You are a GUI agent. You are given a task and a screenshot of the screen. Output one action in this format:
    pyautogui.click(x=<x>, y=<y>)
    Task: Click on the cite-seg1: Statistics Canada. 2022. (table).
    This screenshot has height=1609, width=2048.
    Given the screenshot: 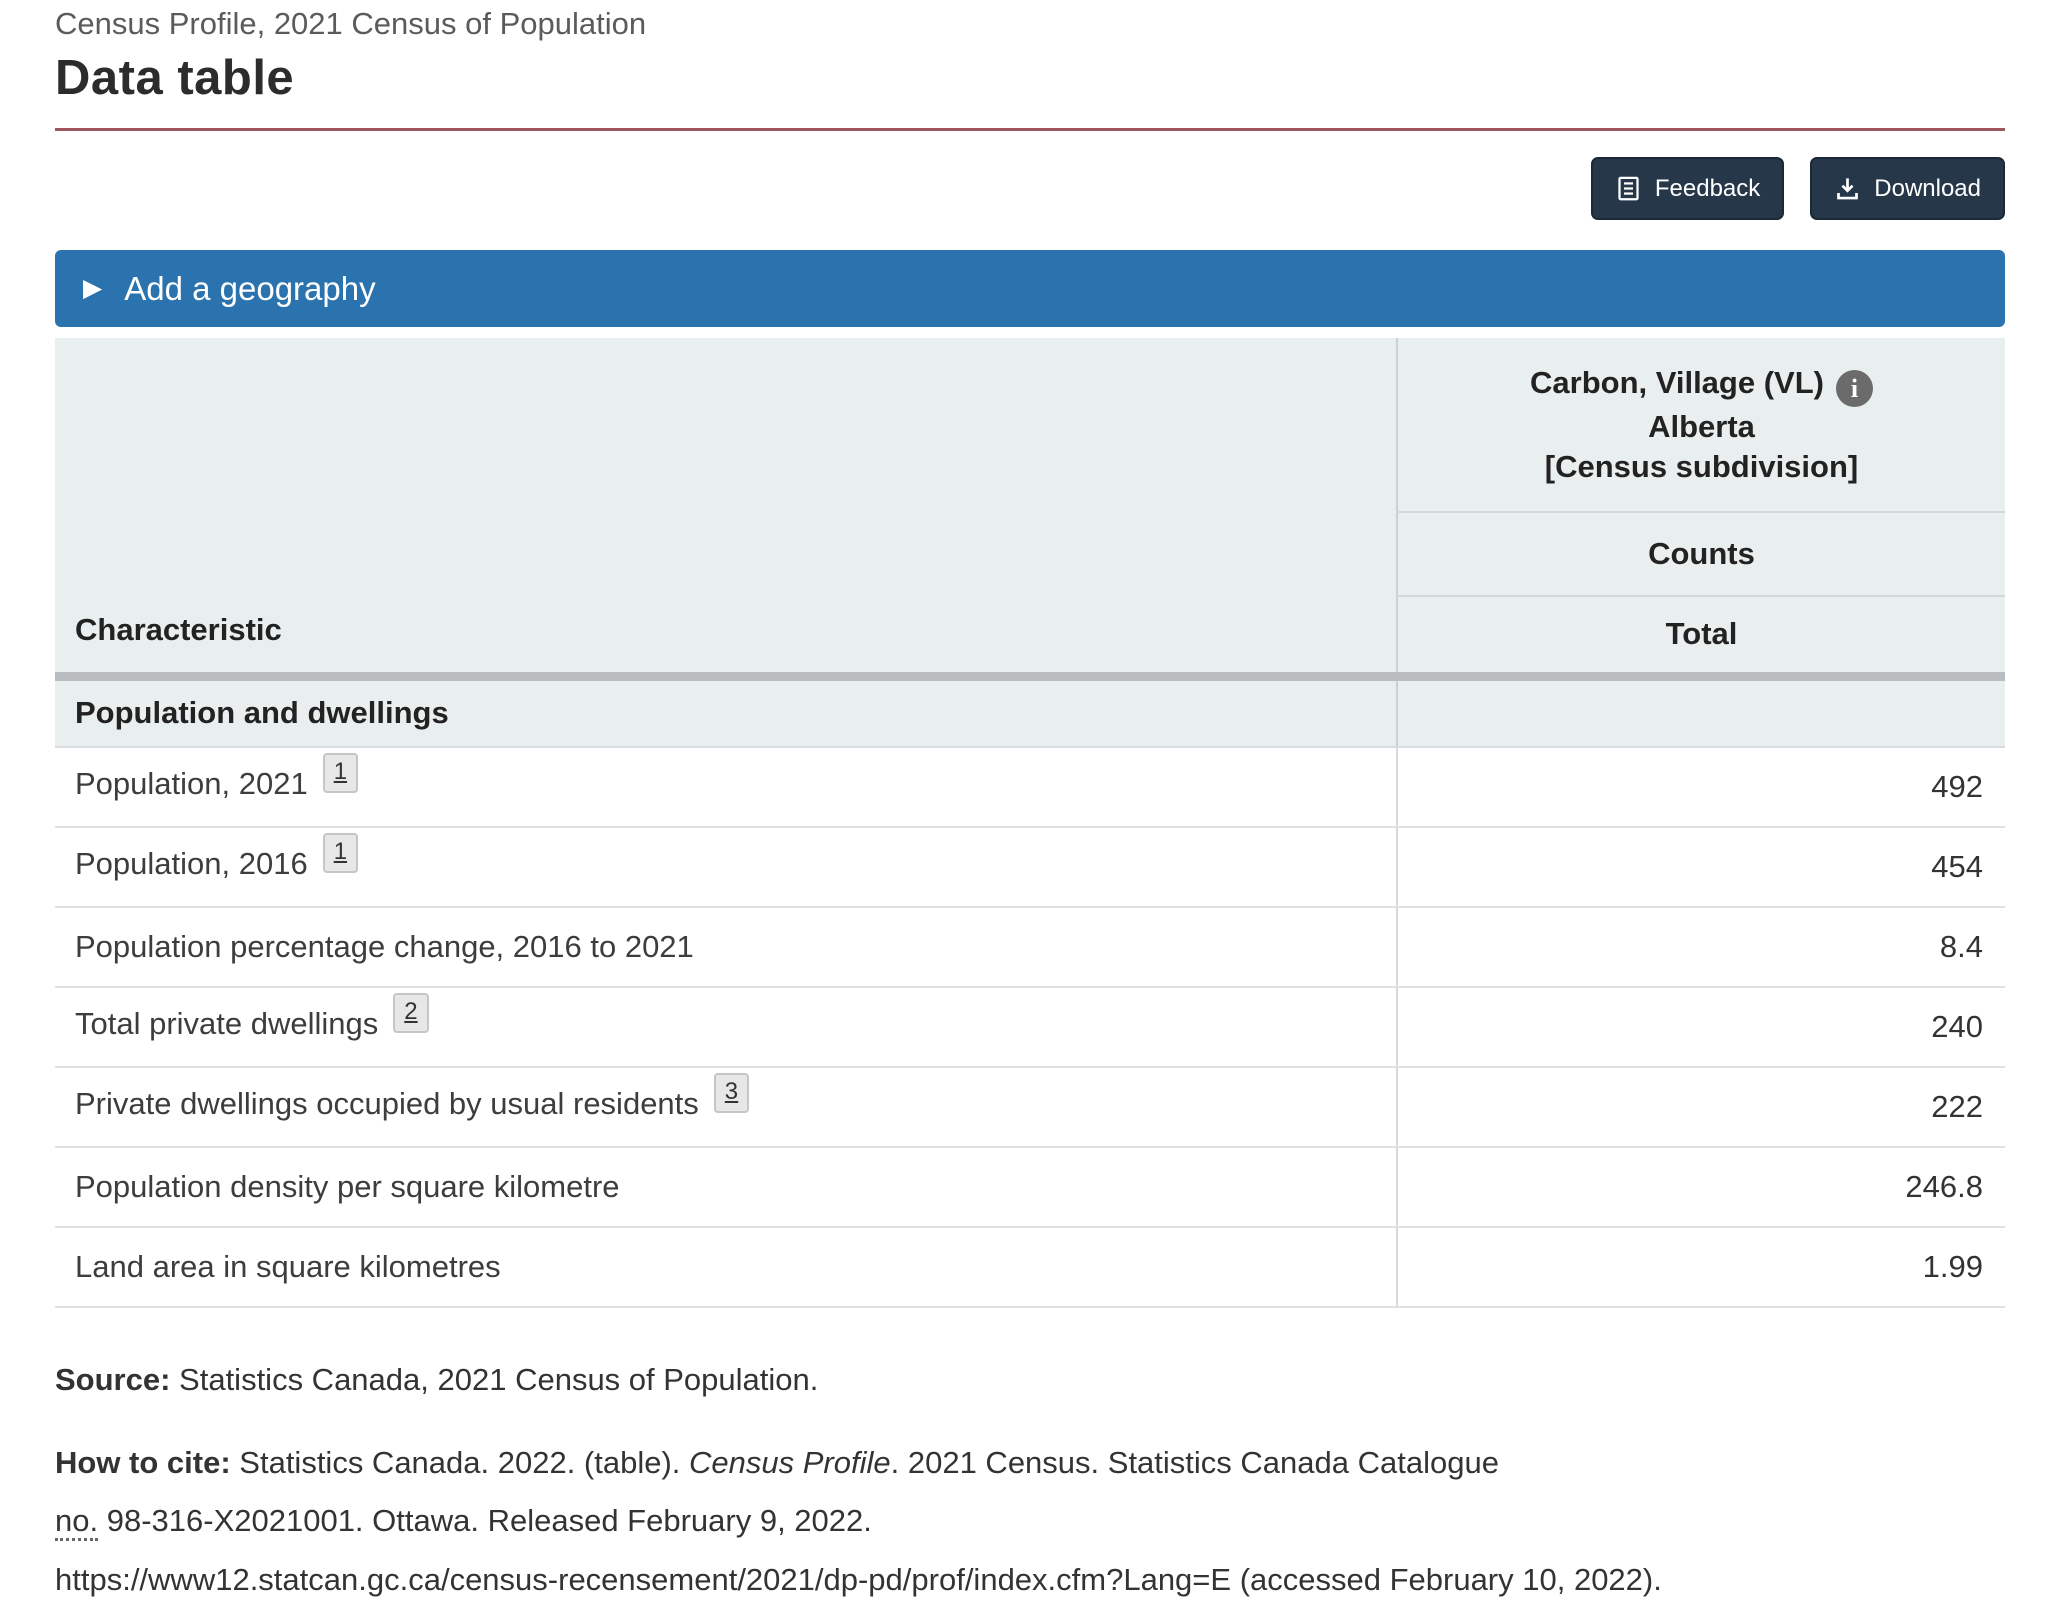 What is the action you would take?
    pyautogui.click(x=460, y=1462)
    